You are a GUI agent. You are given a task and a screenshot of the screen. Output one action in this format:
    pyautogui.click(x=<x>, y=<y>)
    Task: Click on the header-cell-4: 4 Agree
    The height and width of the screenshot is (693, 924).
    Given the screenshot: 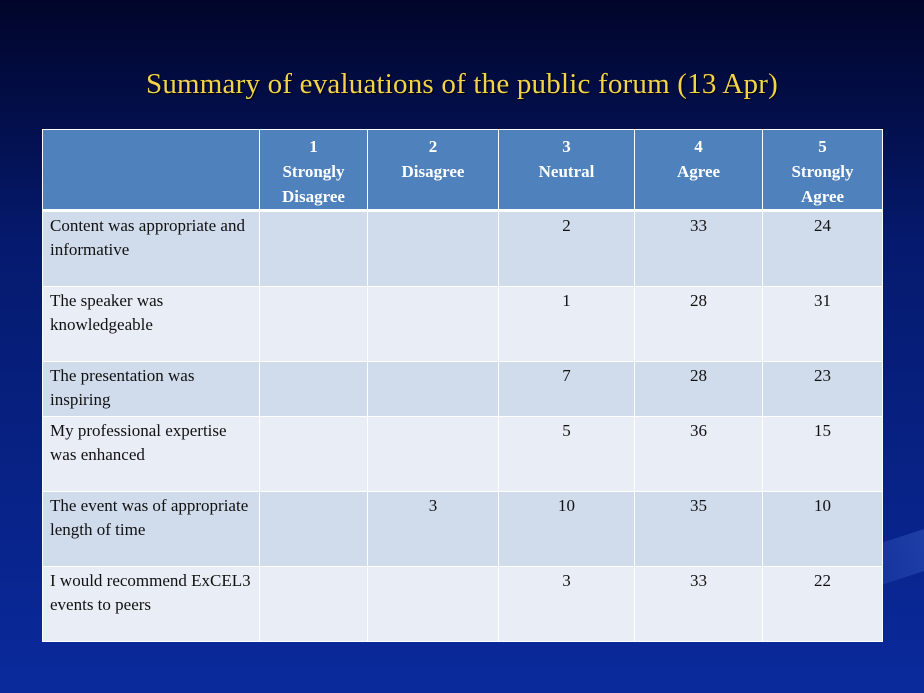 What is the action you would take?
    pyautogui.click(x=698, y=170)
    